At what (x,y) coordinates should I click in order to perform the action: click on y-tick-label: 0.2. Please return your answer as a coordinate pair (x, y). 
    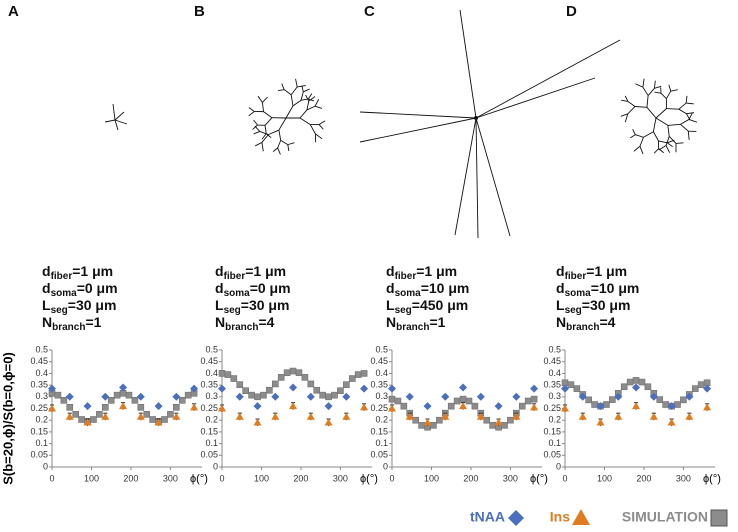
    Looking at the image, I should click on (554, 420).